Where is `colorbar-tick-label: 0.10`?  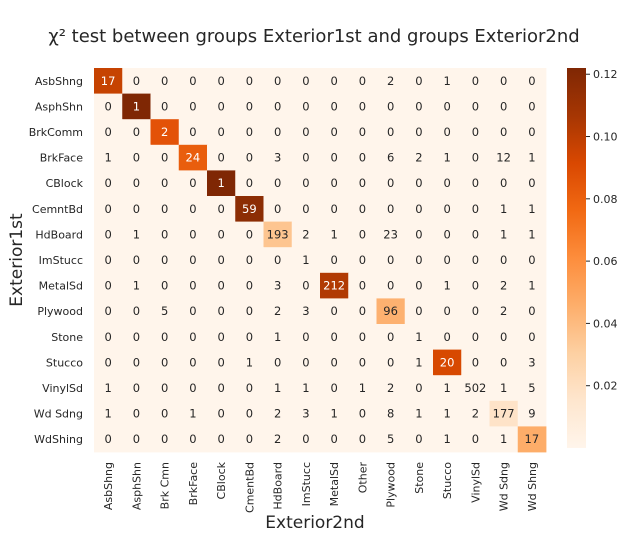 colorbar-tick-label: 0.10 is located at coordinates (605, 137).